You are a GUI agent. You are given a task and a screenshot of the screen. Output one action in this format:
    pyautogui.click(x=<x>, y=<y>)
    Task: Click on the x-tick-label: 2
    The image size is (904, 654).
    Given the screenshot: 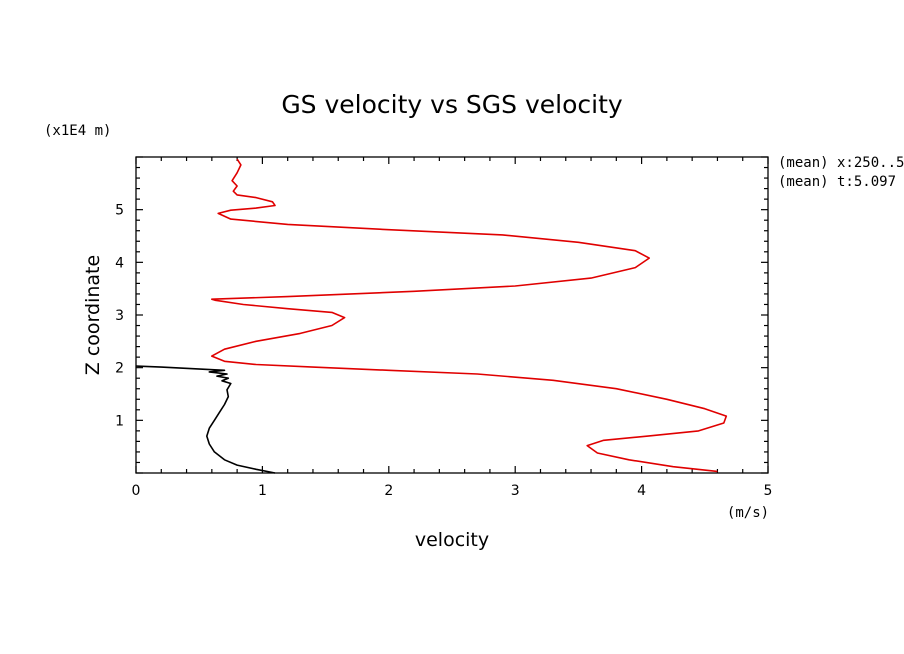 What is the action you would take?
    pyautogui.click(x=388, y=491)
    